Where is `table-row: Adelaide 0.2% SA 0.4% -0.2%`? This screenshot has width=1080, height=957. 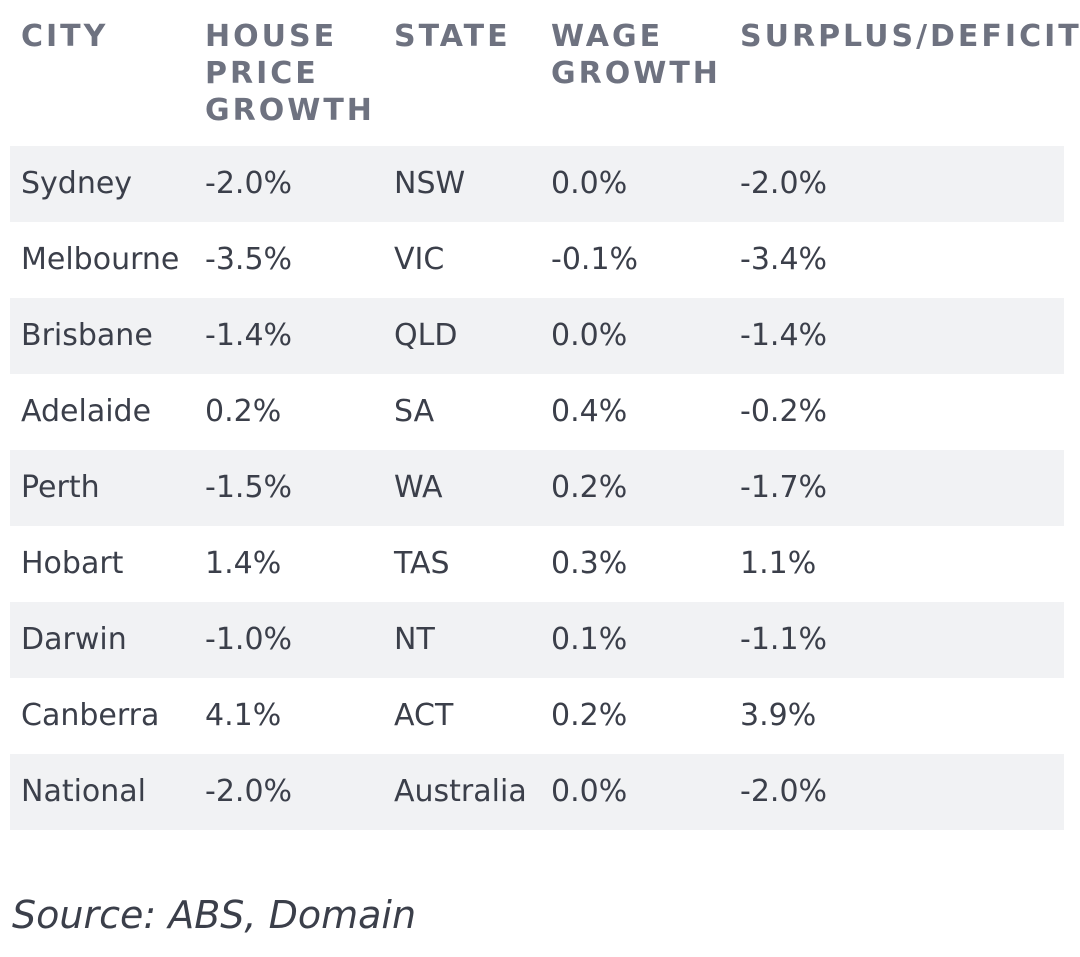 table-row: Adelaide 0.2% SA 0.4% -0.2% is located at coordinates (537, 412).